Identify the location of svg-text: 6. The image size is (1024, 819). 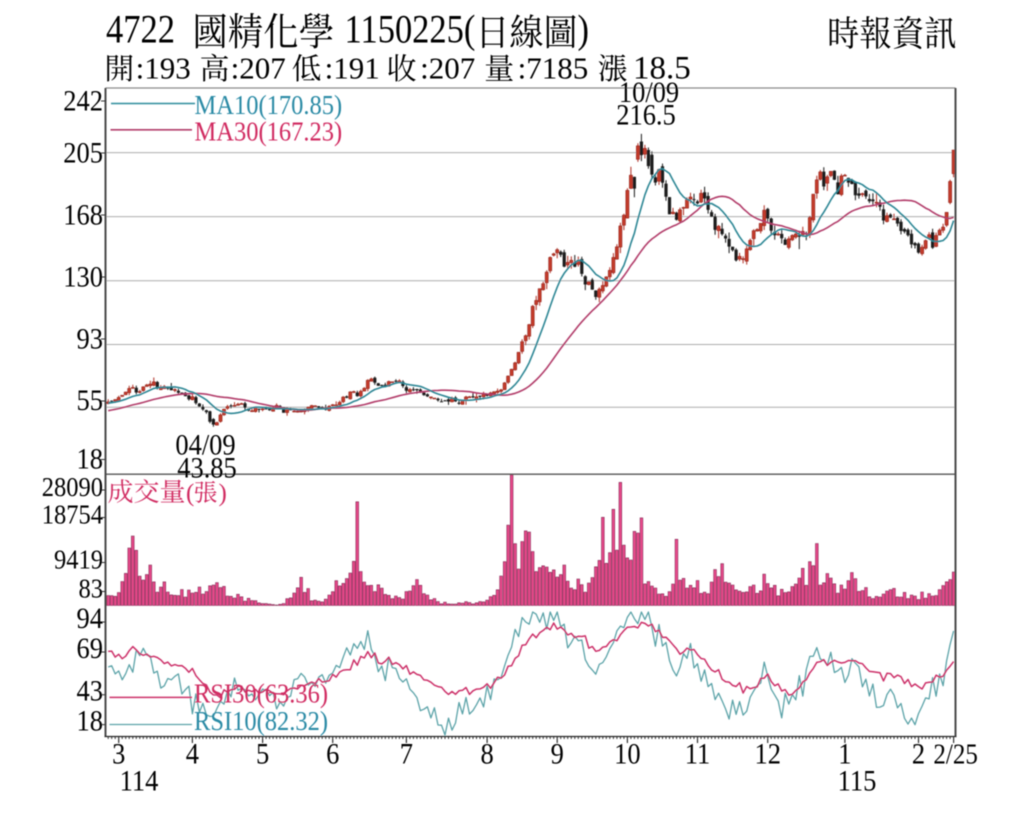
(332, 754).